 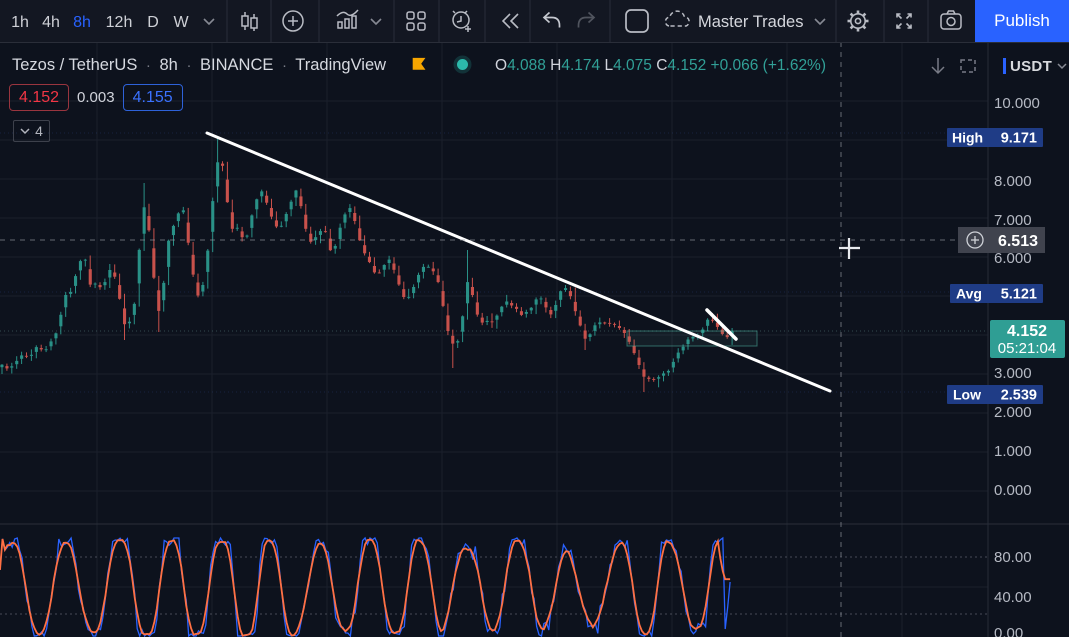 I want to click on svg-text: Avg, so click(x=969, y=294).